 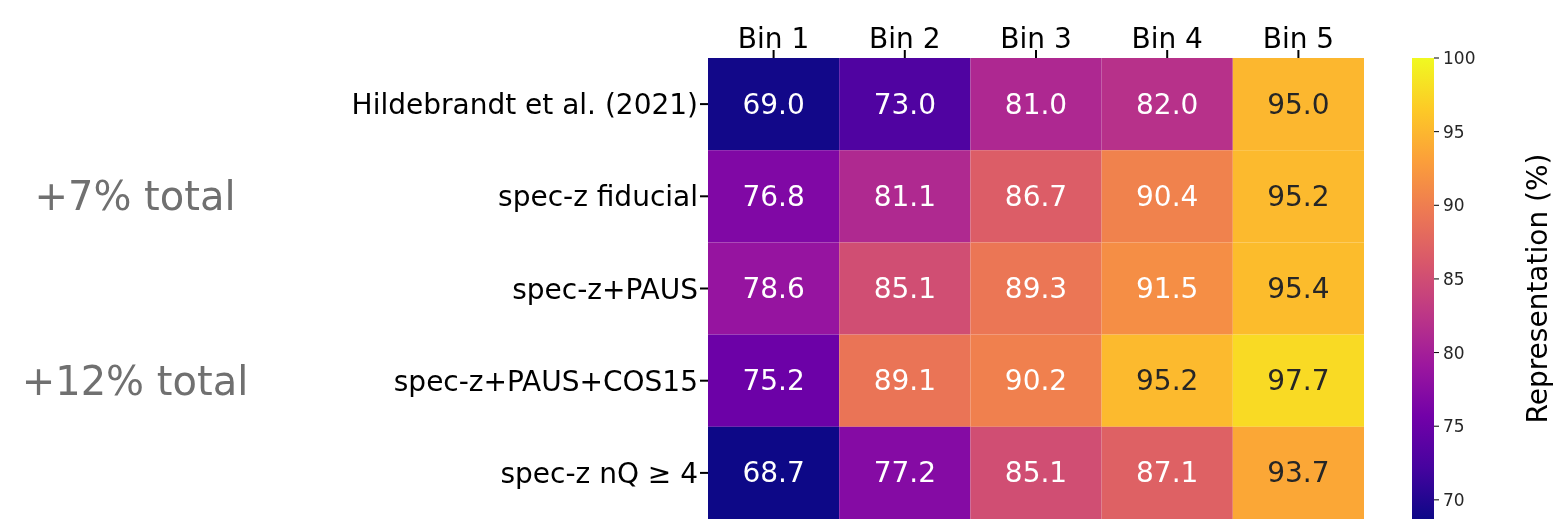 What do you see at coordinates (1167, 473) in the screenshot?
I see `data-label: 87.1` at bounding box center [1167, 473].